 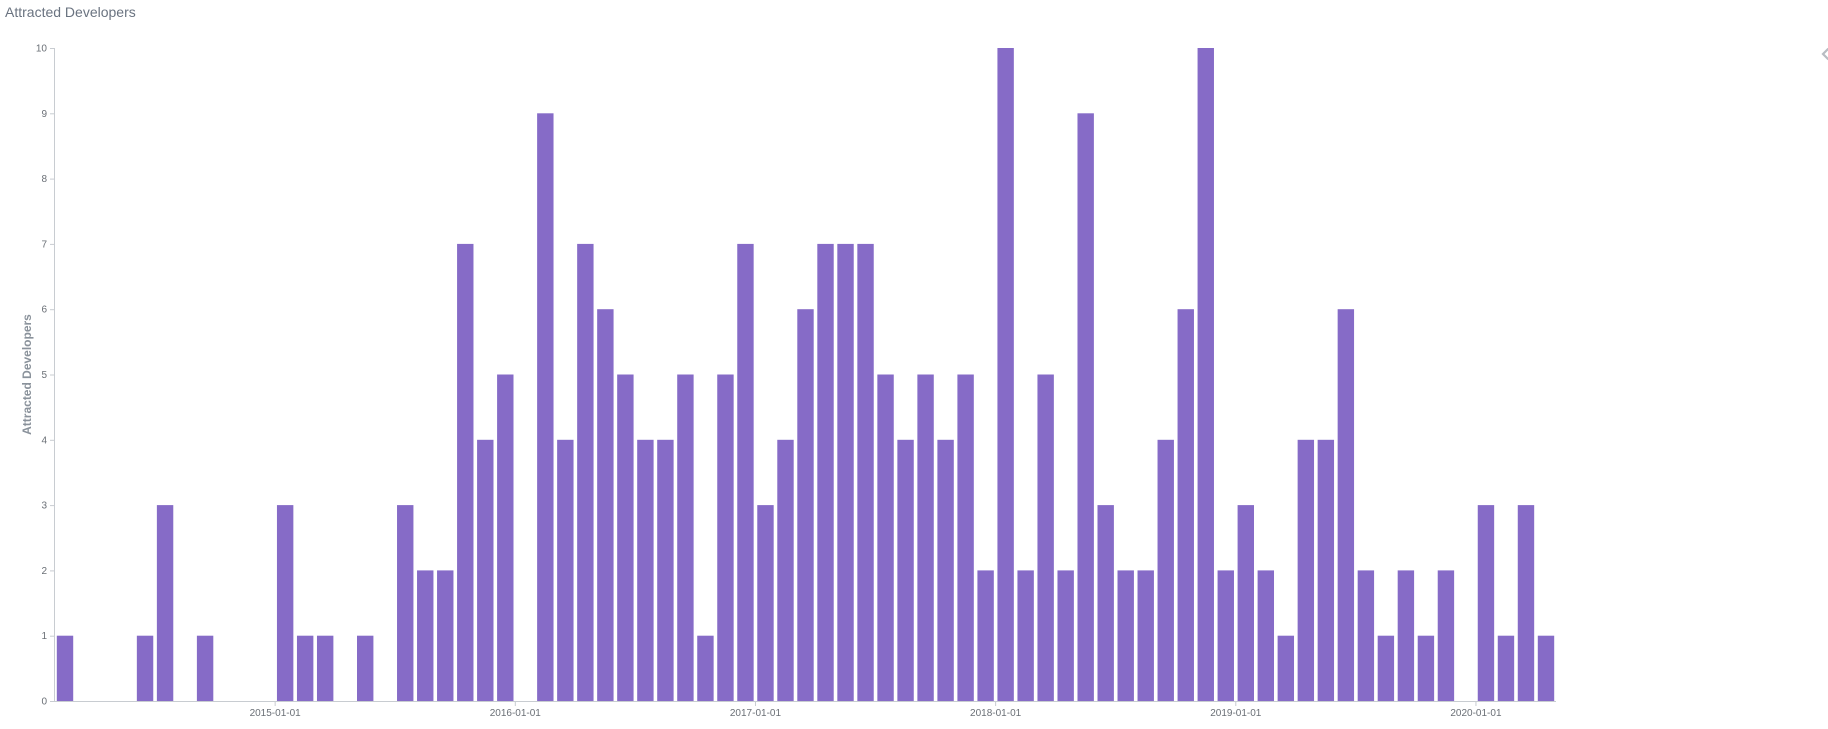 I want to click on x-tick-label: 2020-01-01, so click(x=1476, y=713).